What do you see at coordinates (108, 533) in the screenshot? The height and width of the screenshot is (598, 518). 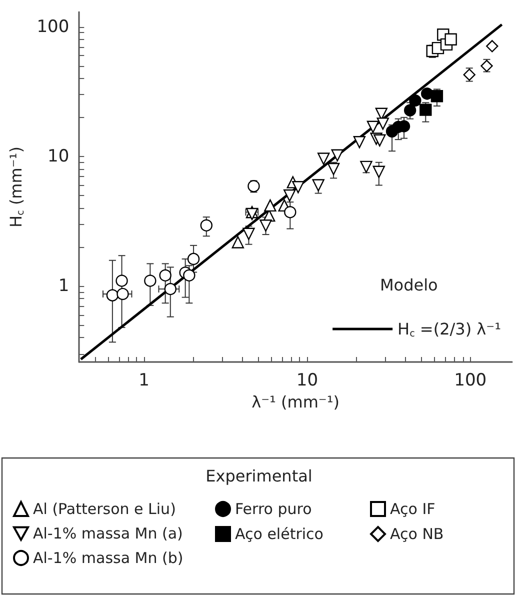 I see `legend-label: Al-1% massa Mn (a)` at bounding box center [108, 533].